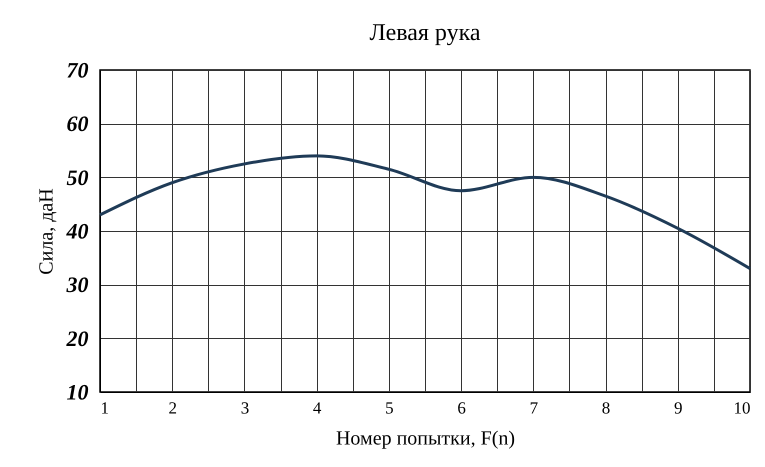  I want to click on chart-title: Левая рука, so click(425, 33).